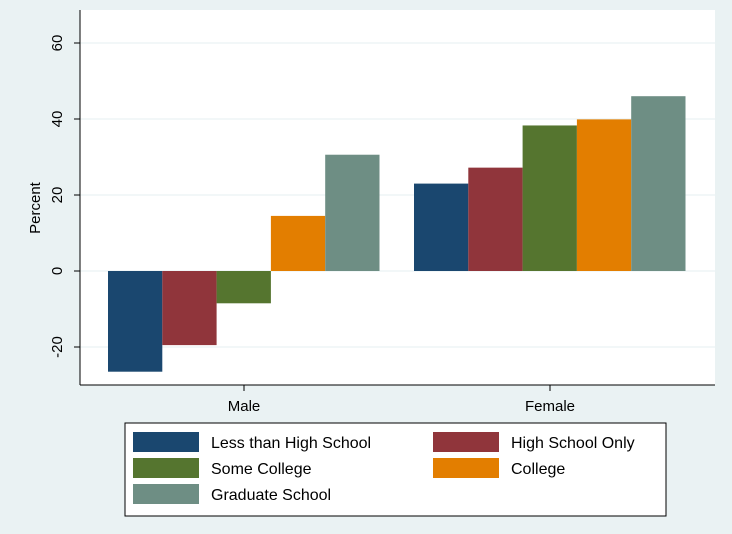  Describe the element at coordinates (57, 119) in the screenshot. I see `y-tick-label: 40` at that location.